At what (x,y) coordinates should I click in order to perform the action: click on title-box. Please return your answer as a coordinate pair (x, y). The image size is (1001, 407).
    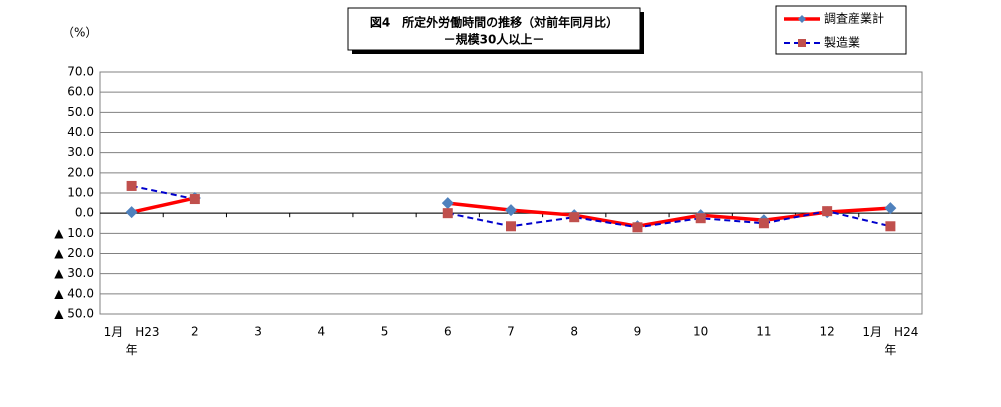
    Looking at the image, I should click on (494, 29).